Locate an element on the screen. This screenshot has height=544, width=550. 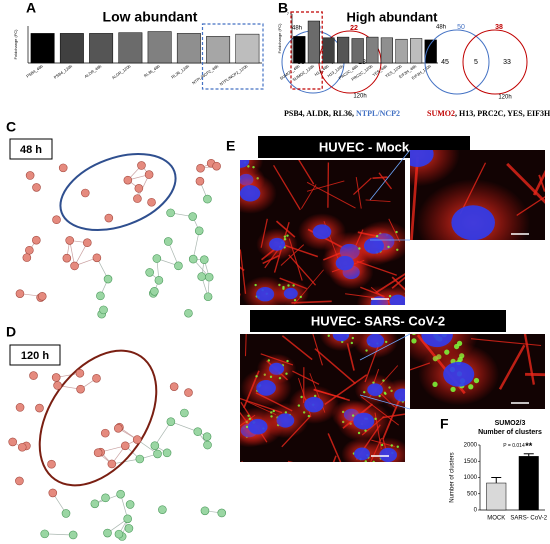
zoom-line is located at coordinates (390, 175).